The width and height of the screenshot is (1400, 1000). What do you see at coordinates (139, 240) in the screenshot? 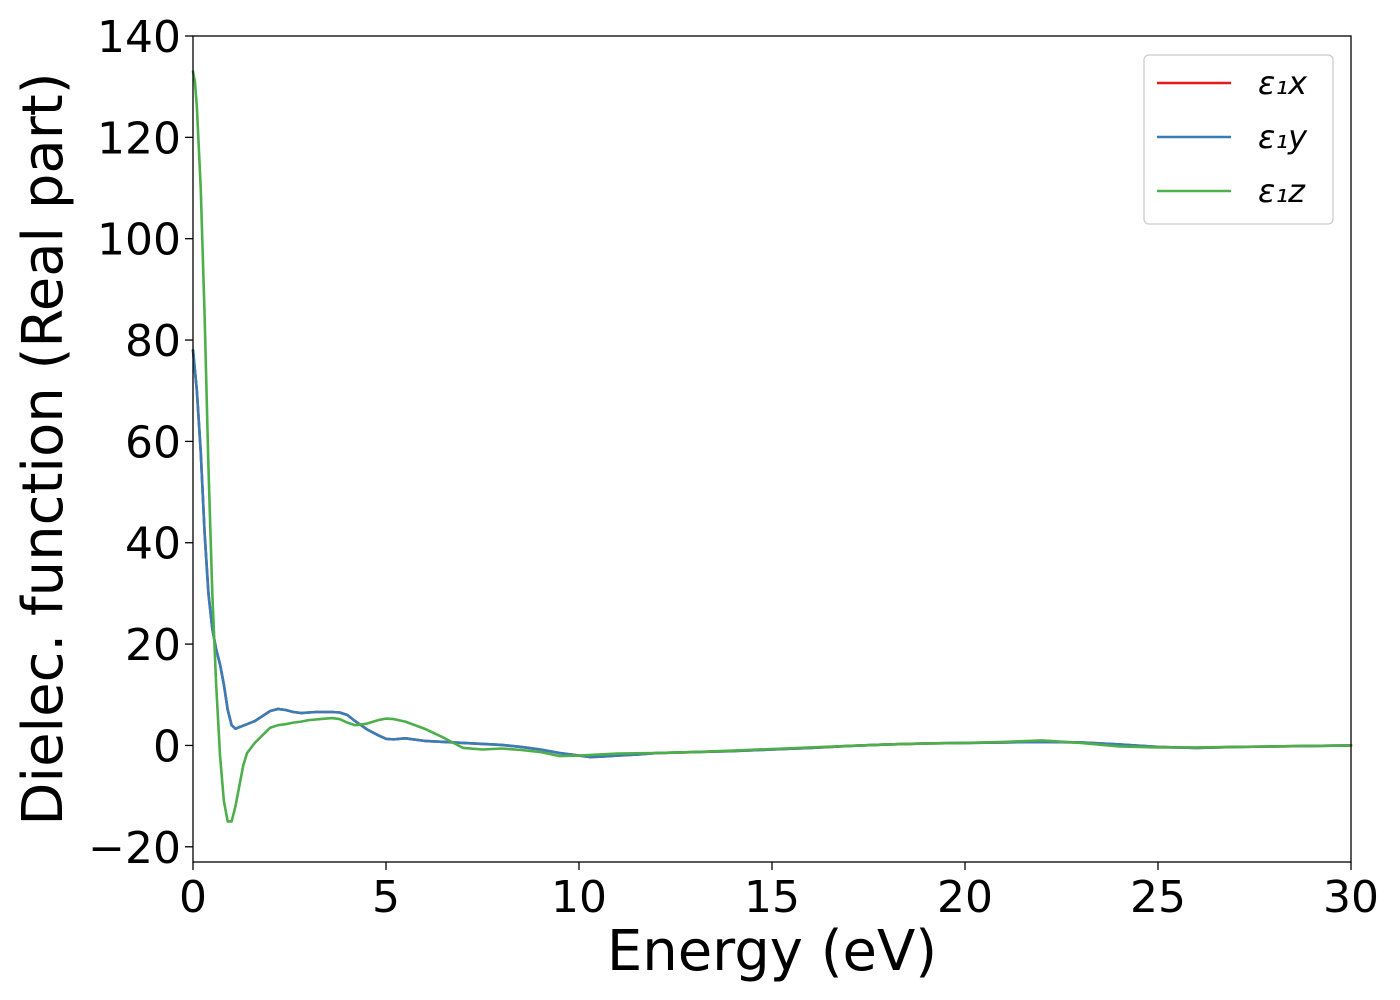
I see `y-tick-label: 100` at bounding box center [139, 240].